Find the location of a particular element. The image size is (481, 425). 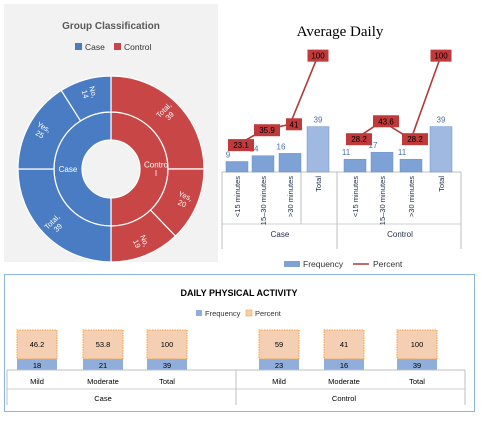

outer-label-control-1: Yes,20 is located at coordinates (184, 199).